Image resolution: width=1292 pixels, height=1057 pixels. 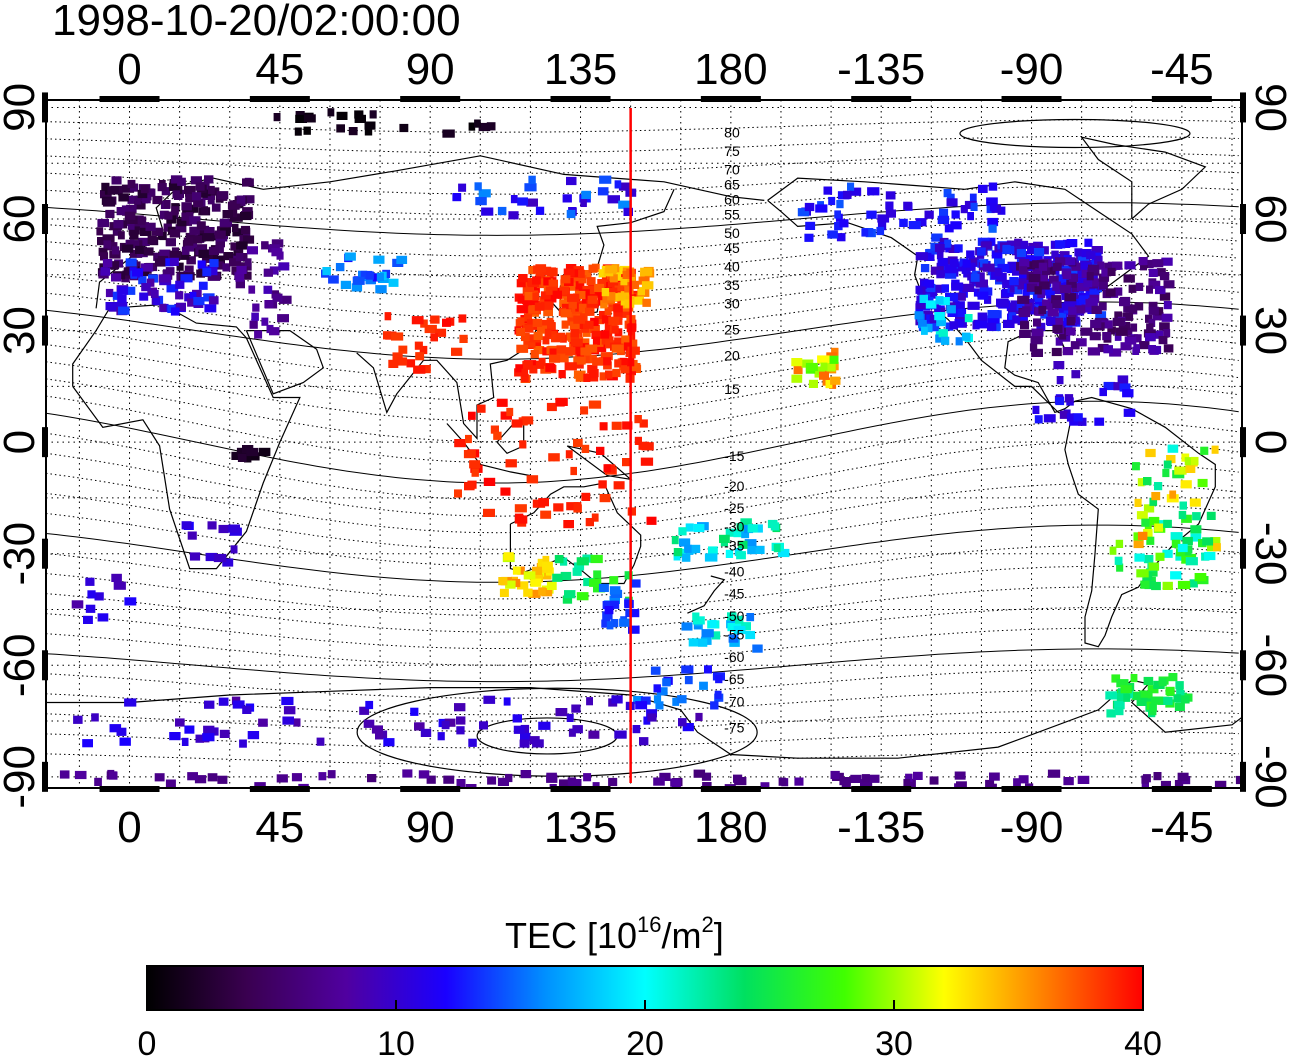 I want to click on bottom-tick-bar, so click(x=129, y=789).